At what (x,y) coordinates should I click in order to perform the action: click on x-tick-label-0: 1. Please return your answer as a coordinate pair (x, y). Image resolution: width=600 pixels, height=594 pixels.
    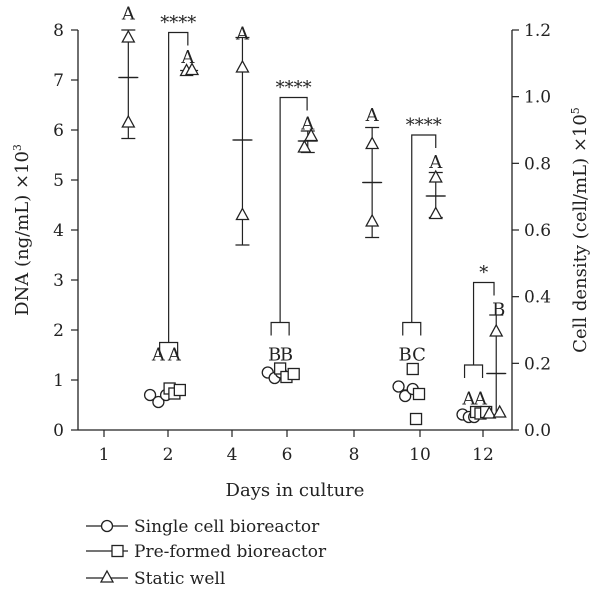
    Looking at the image, I should click on (104, 455).